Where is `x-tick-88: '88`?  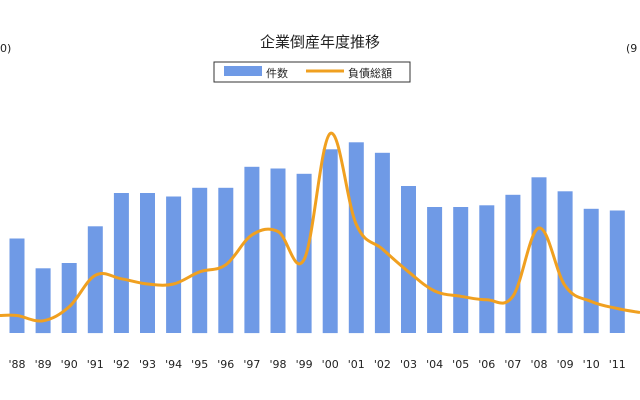 x-tick-88: '88 is located at coordinates (16, 364).